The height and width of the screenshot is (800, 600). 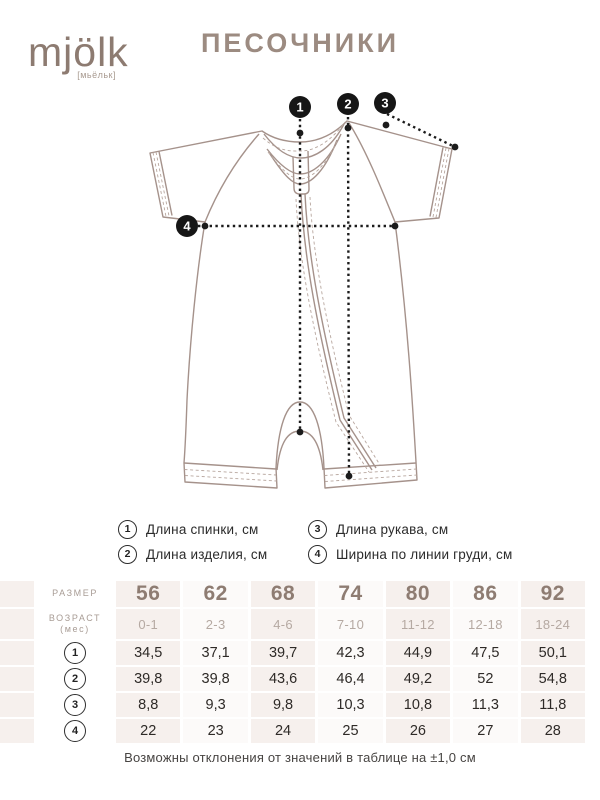 I want to click on measure-value: 34,5, so click(x=148, y=653).